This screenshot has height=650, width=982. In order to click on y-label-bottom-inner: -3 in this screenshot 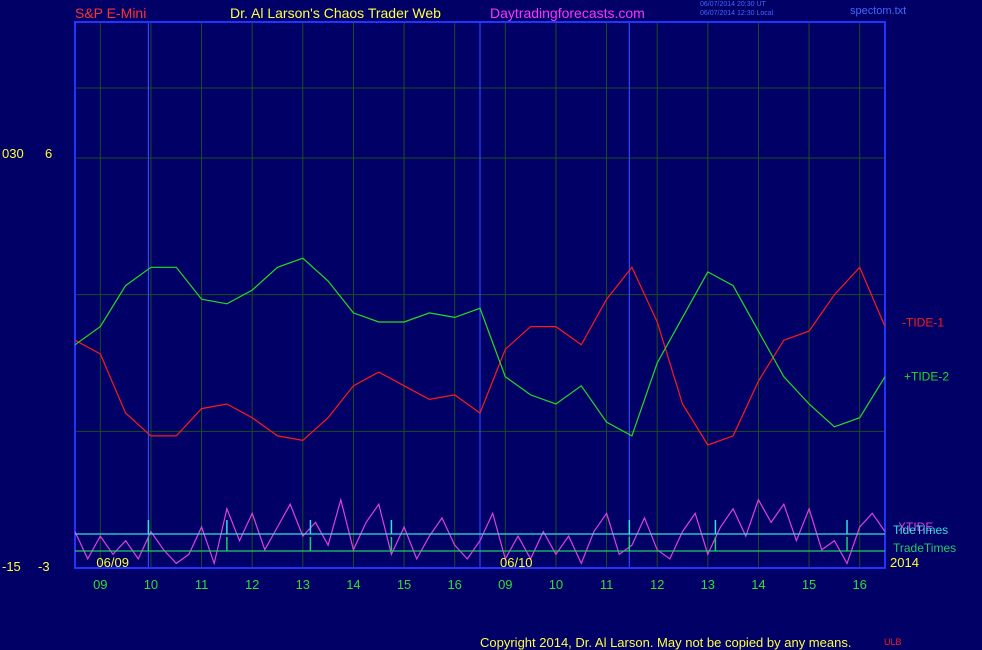, I will do `click(44, 566)`.